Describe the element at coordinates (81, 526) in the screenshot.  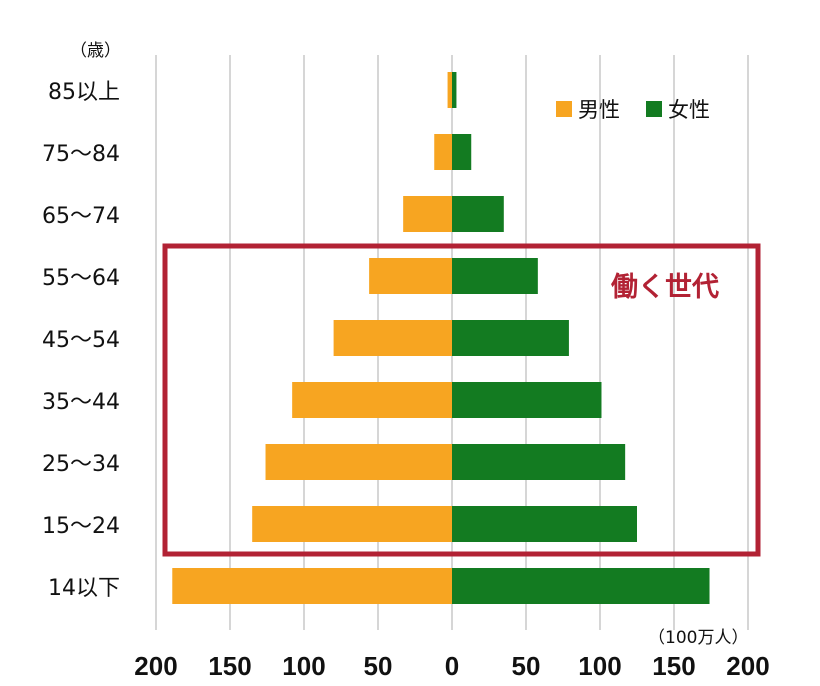
I see `y-tick-label: 15〜24` at that location.